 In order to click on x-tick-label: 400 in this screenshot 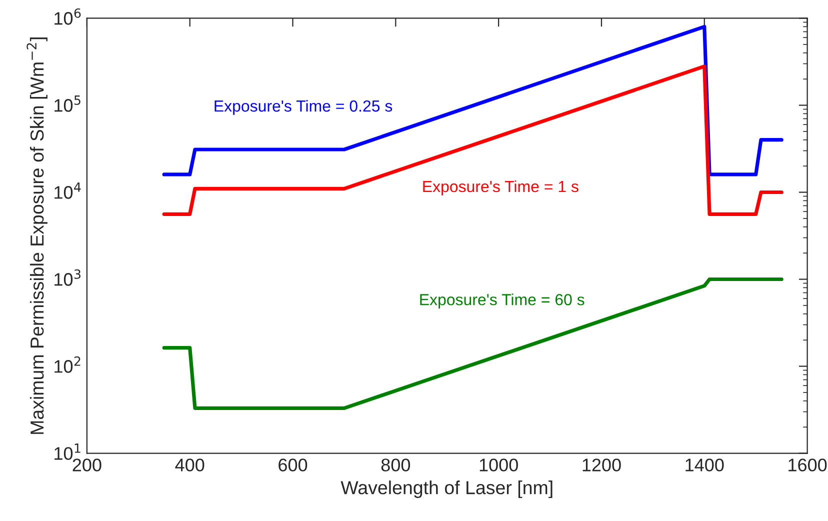, I will do `click(189, 465)`.